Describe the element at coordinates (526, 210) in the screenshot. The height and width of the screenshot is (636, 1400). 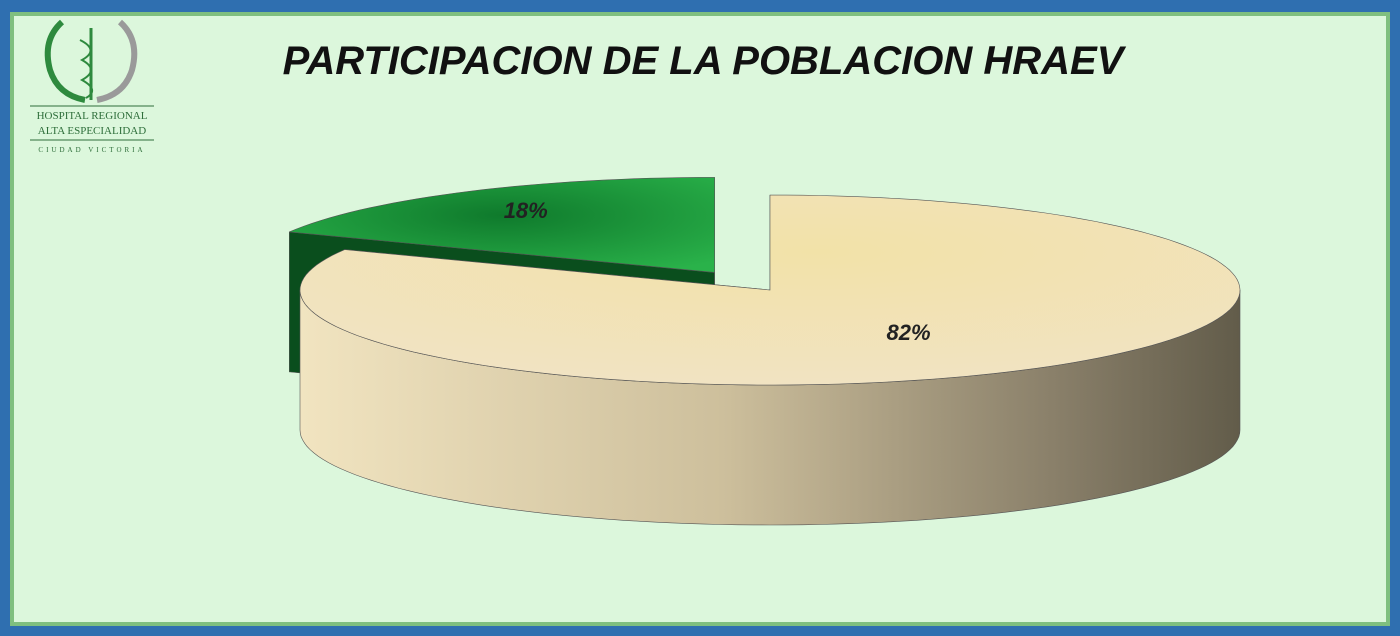
I see `value-label: 18%` at that location.